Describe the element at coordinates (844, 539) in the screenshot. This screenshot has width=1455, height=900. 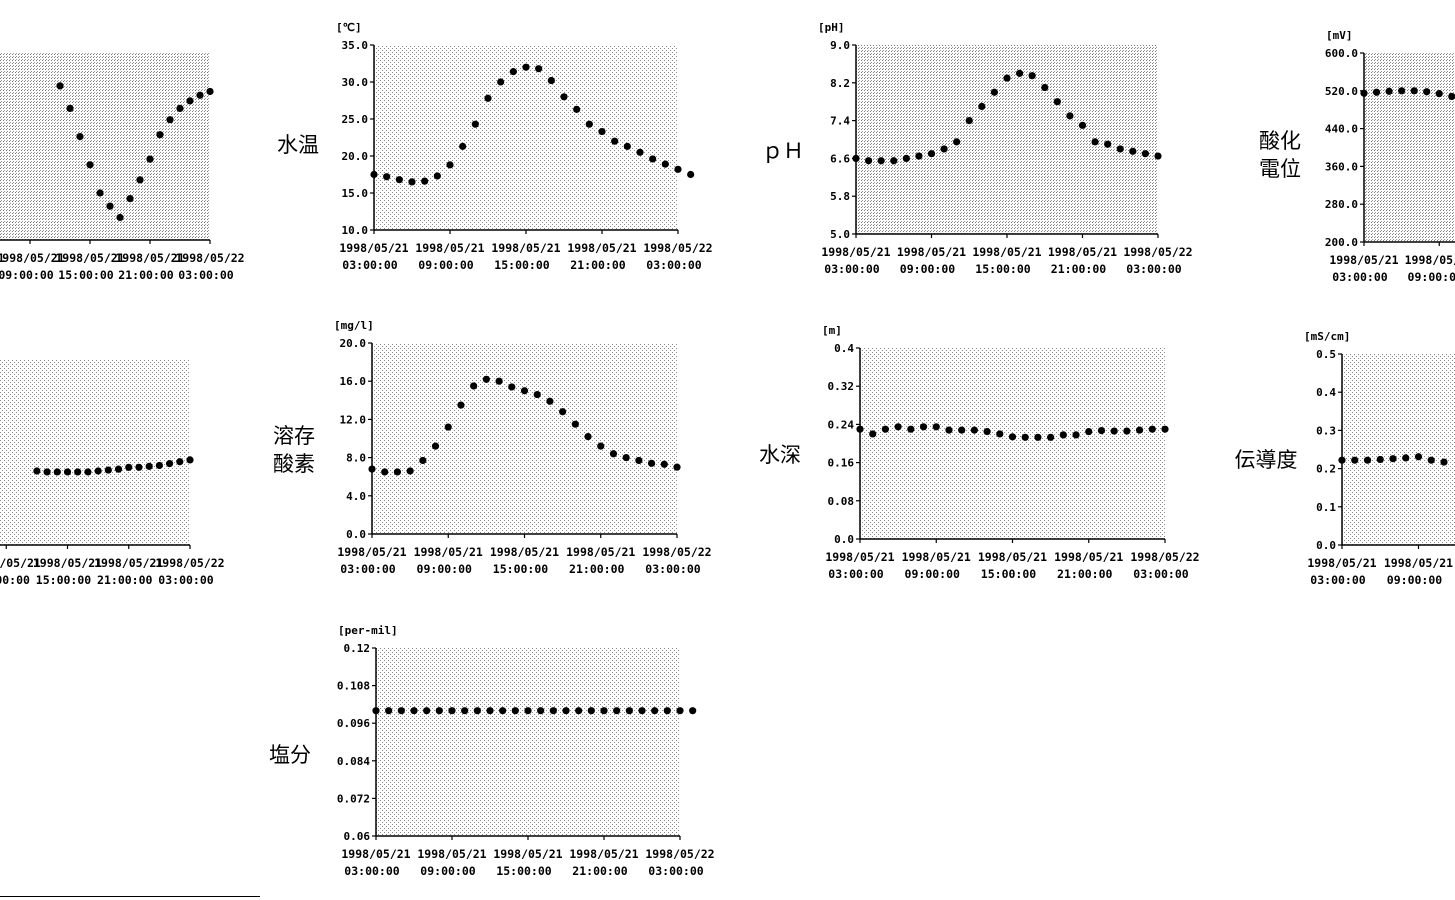
I see `y-tick-label: 0.0` at that location.